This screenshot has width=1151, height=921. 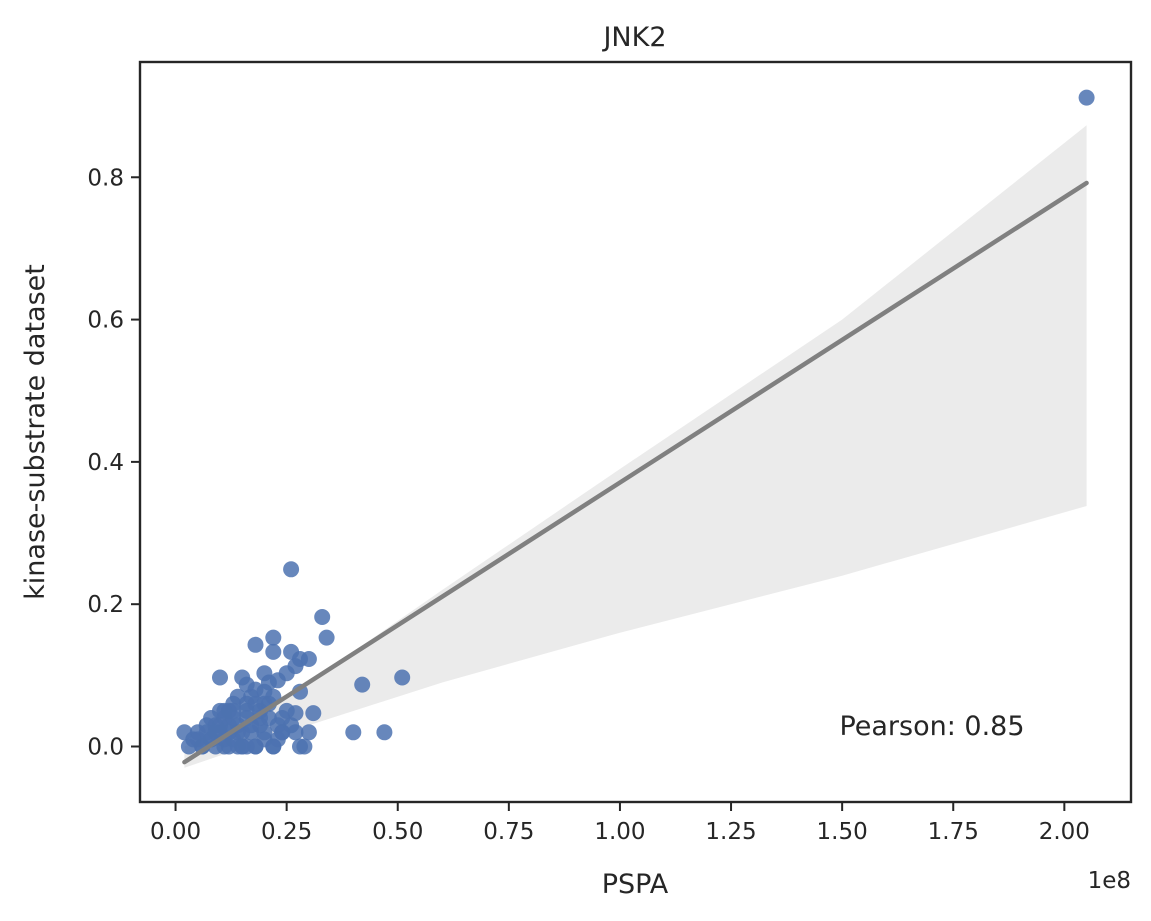 I want to click on x-tick-label: 2.00, so click(x=1064, y=832).